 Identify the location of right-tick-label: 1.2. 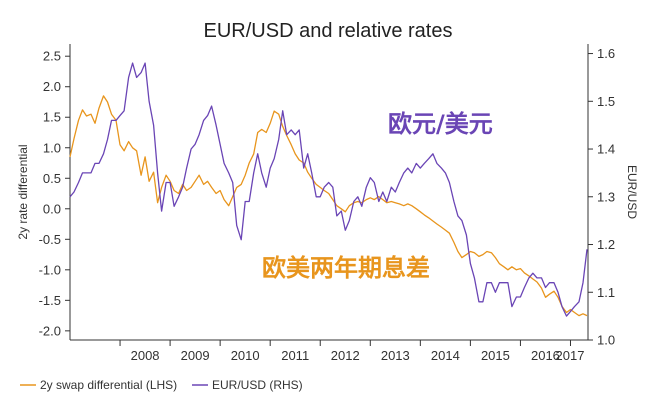
(606, 244).